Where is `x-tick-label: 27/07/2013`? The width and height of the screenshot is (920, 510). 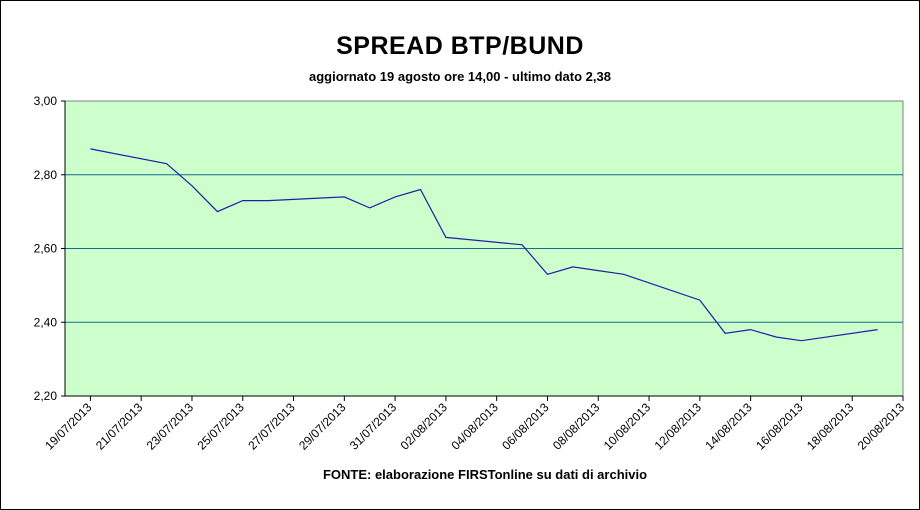
x-tick-label: 27/07/2013 is located at coordinates (271, 426).